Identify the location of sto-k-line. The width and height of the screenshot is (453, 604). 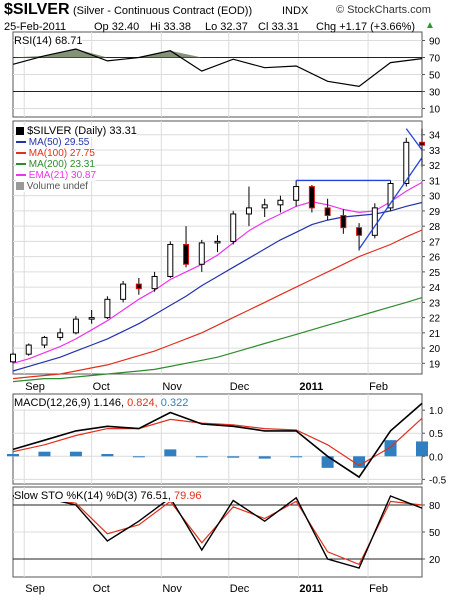
(217, 532).